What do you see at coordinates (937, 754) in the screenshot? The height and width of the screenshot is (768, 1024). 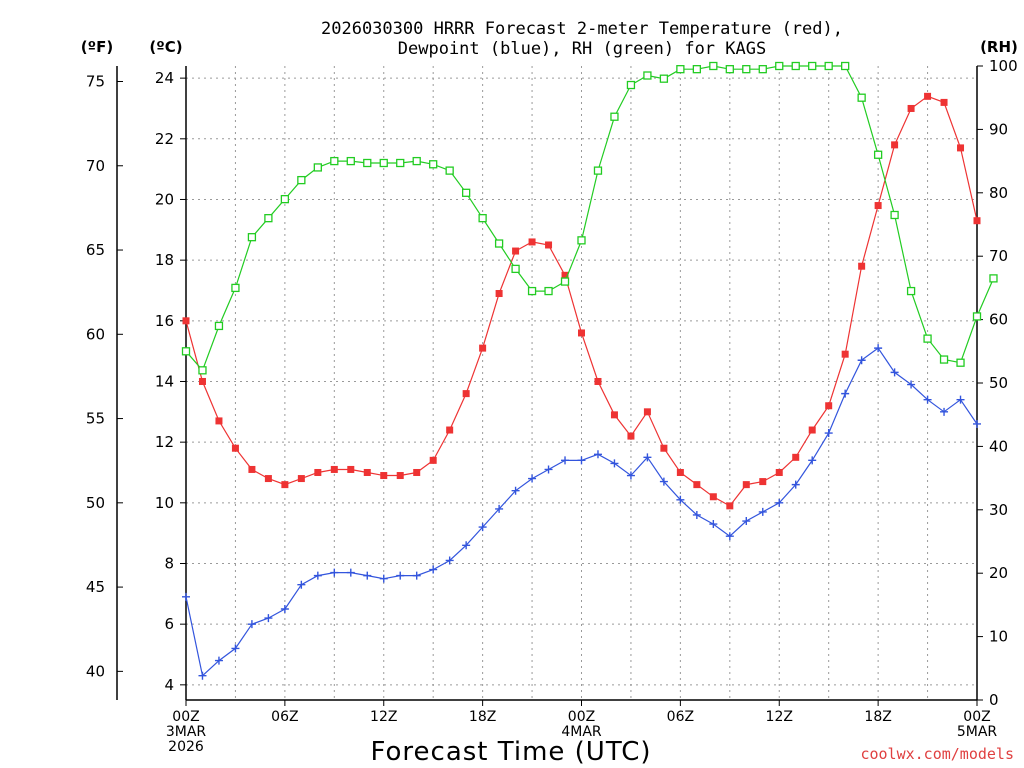 I see `credit-link: coolwx.com/models` at bounding box center [937, 754].